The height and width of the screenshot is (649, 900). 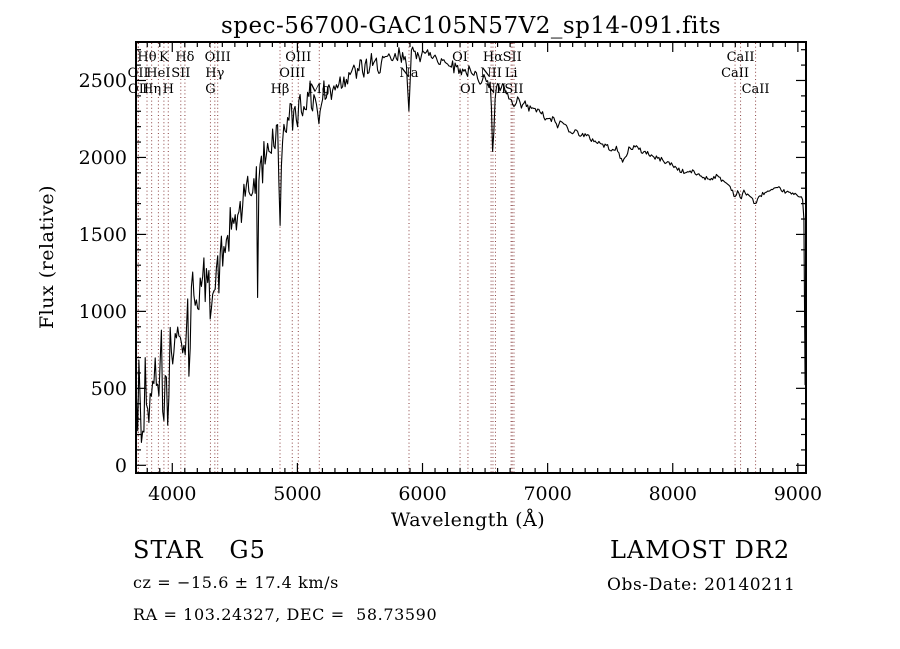 What do you see at coordinates (103, 81) in the screenshot?
I see `y-tick-label: 2500` at bounding box center [103, 81].